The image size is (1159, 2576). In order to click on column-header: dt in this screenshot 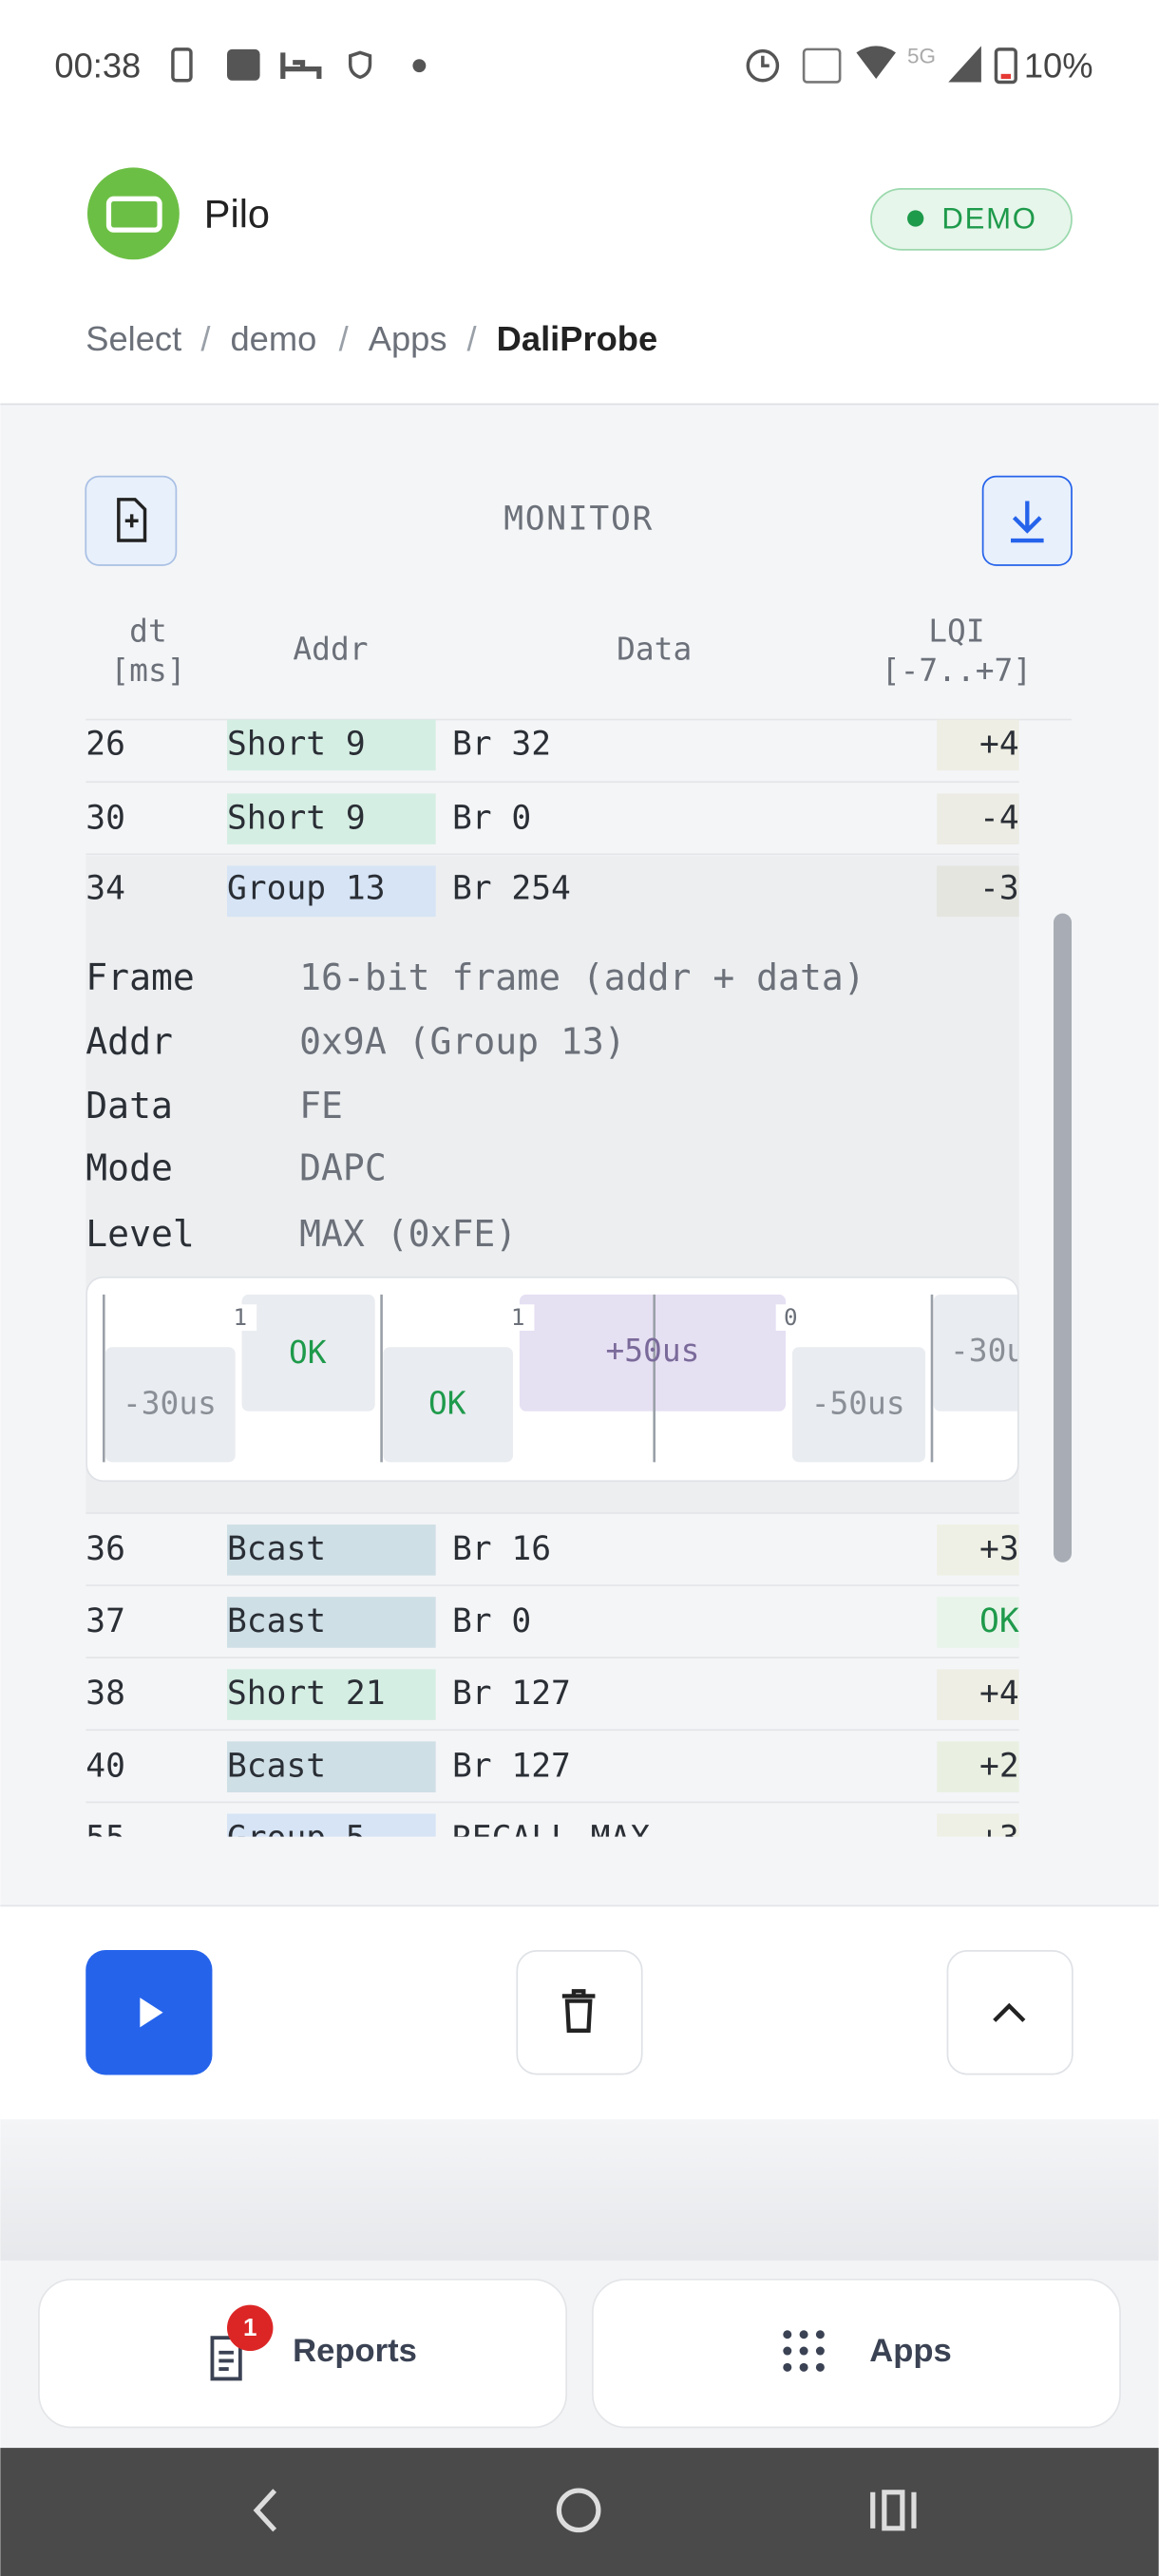, I will do `click(148, 631)`.